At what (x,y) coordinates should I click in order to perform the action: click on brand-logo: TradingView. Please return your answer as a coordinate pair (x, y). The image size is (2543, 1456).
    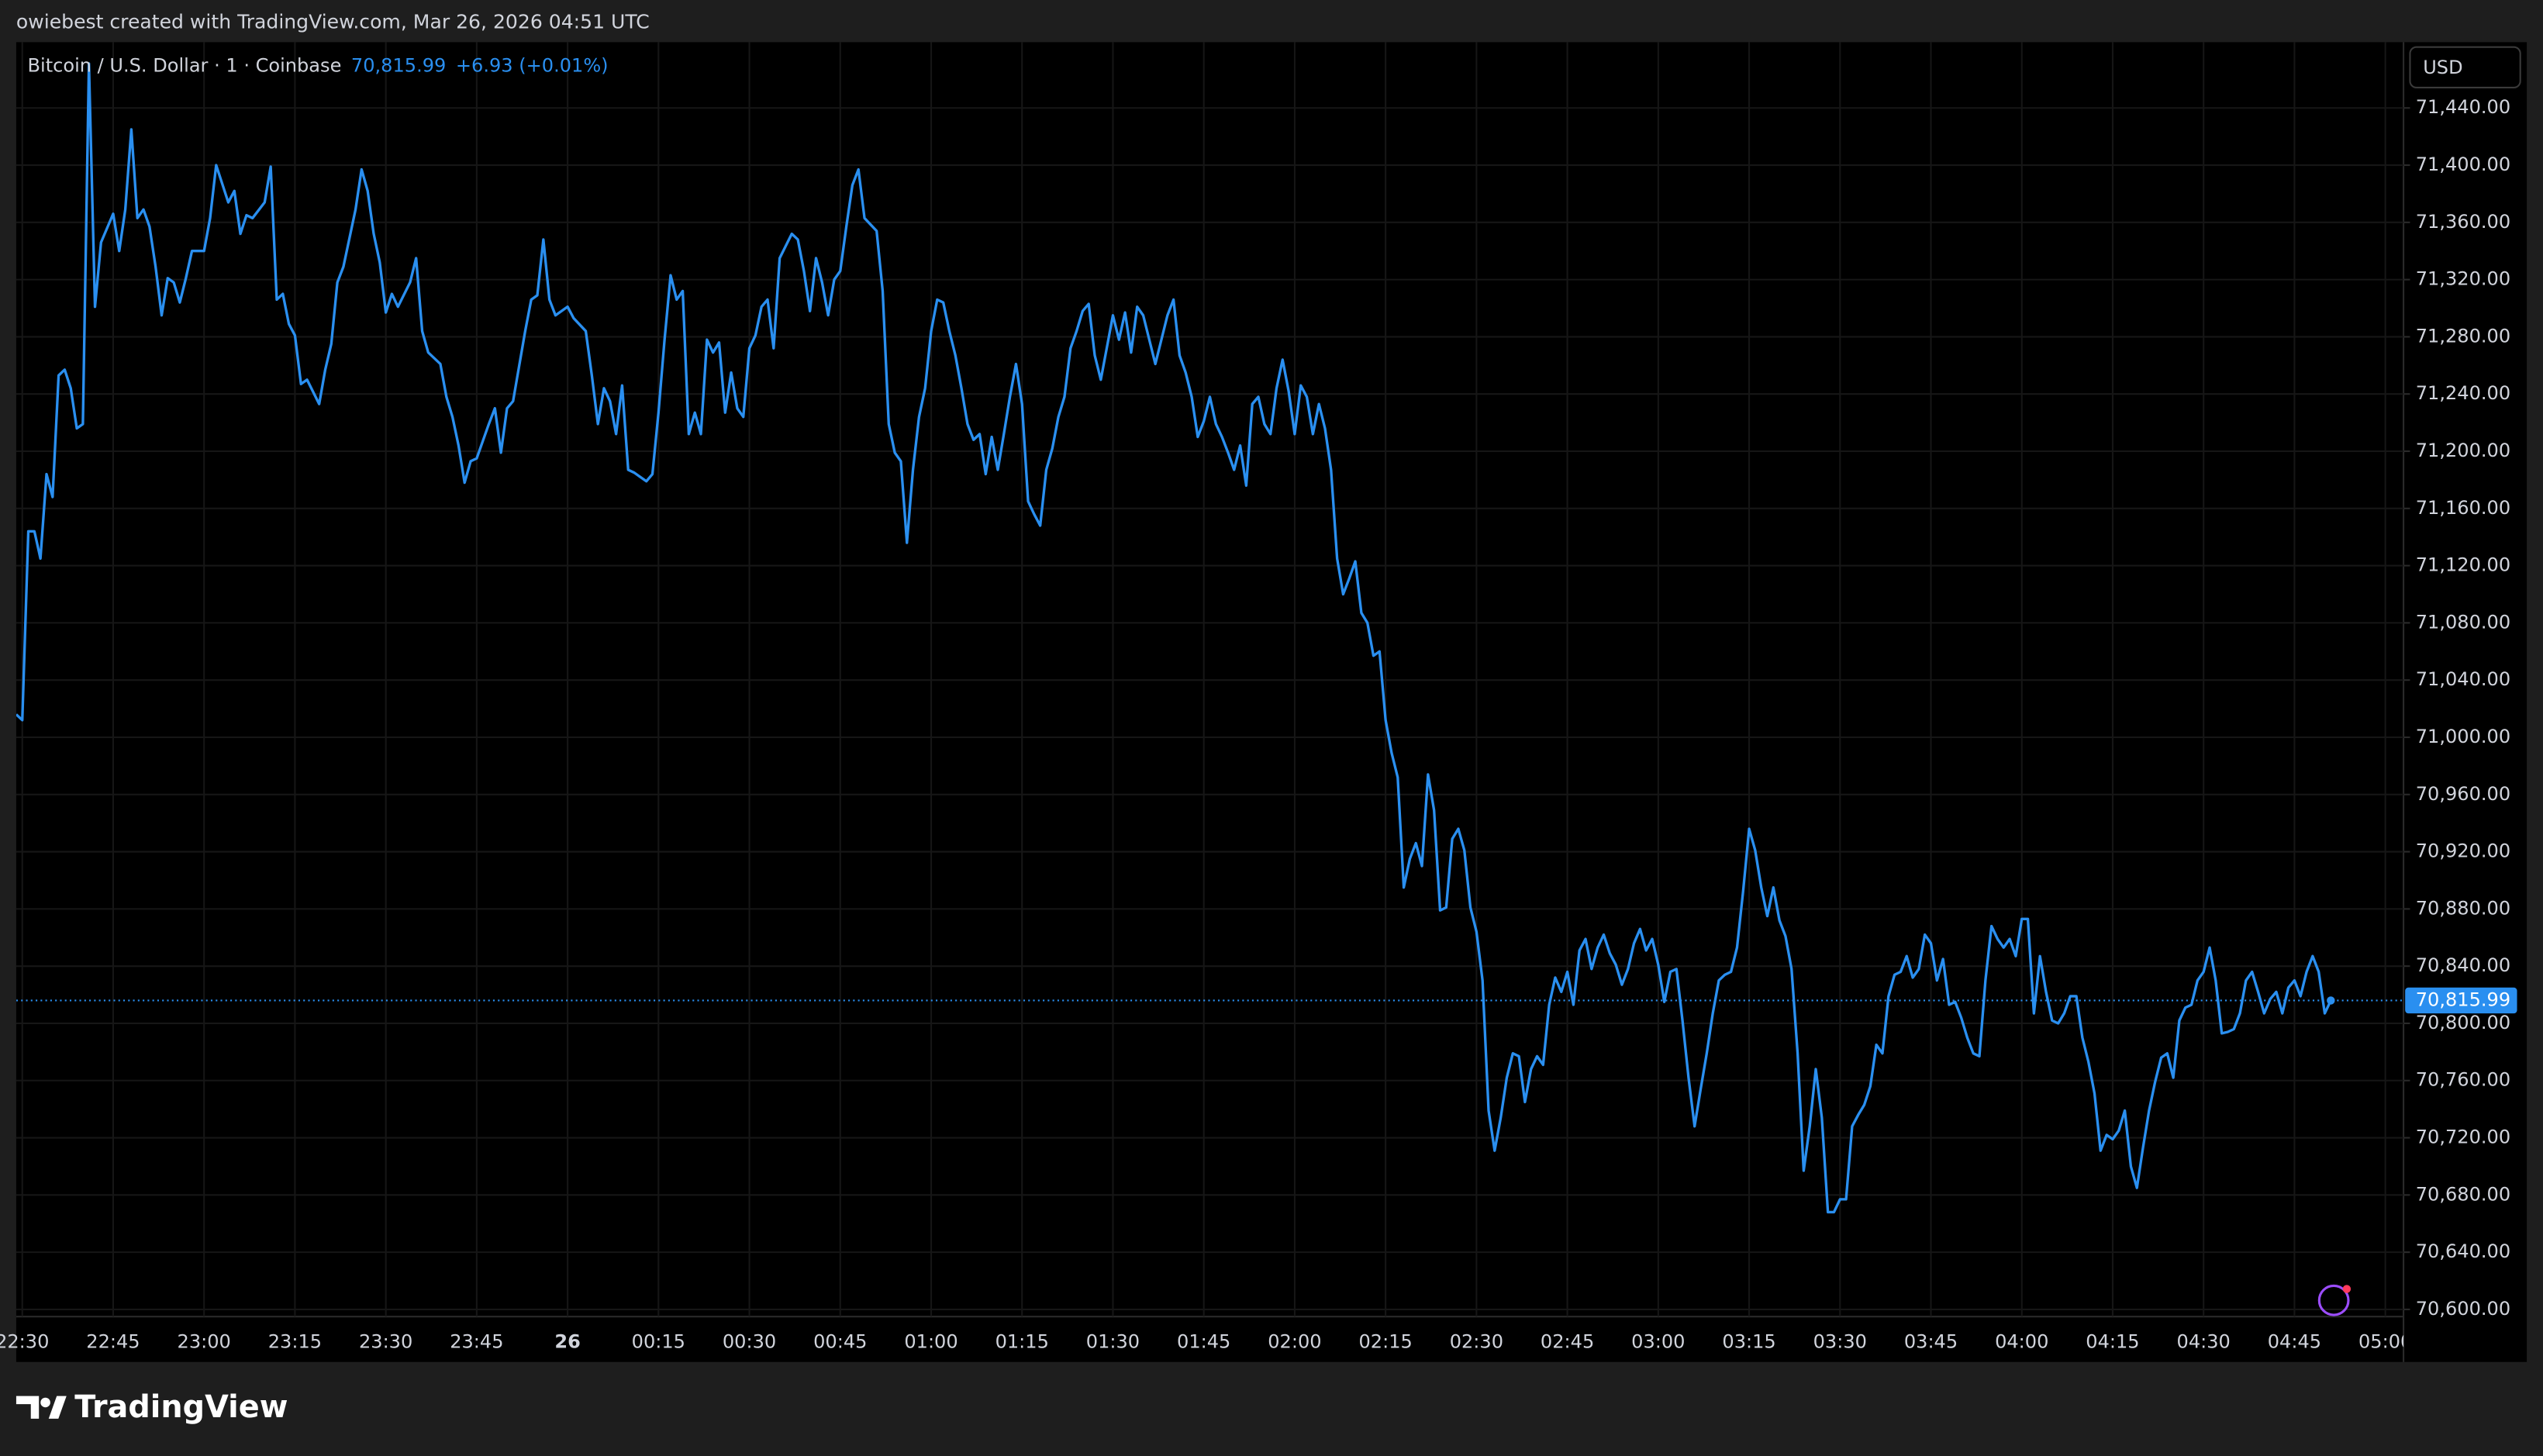
    Looking at the image, I should click on (152, 1407).